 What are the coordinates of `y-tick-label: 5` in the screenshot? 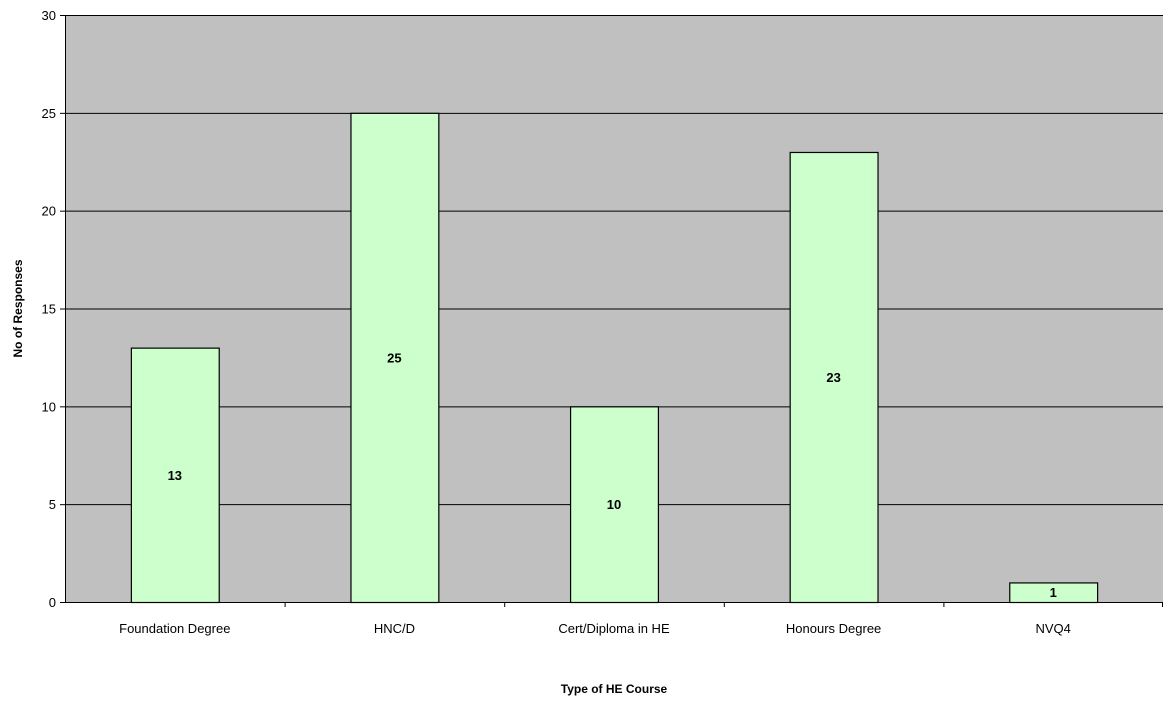 It's located at (52, 504).